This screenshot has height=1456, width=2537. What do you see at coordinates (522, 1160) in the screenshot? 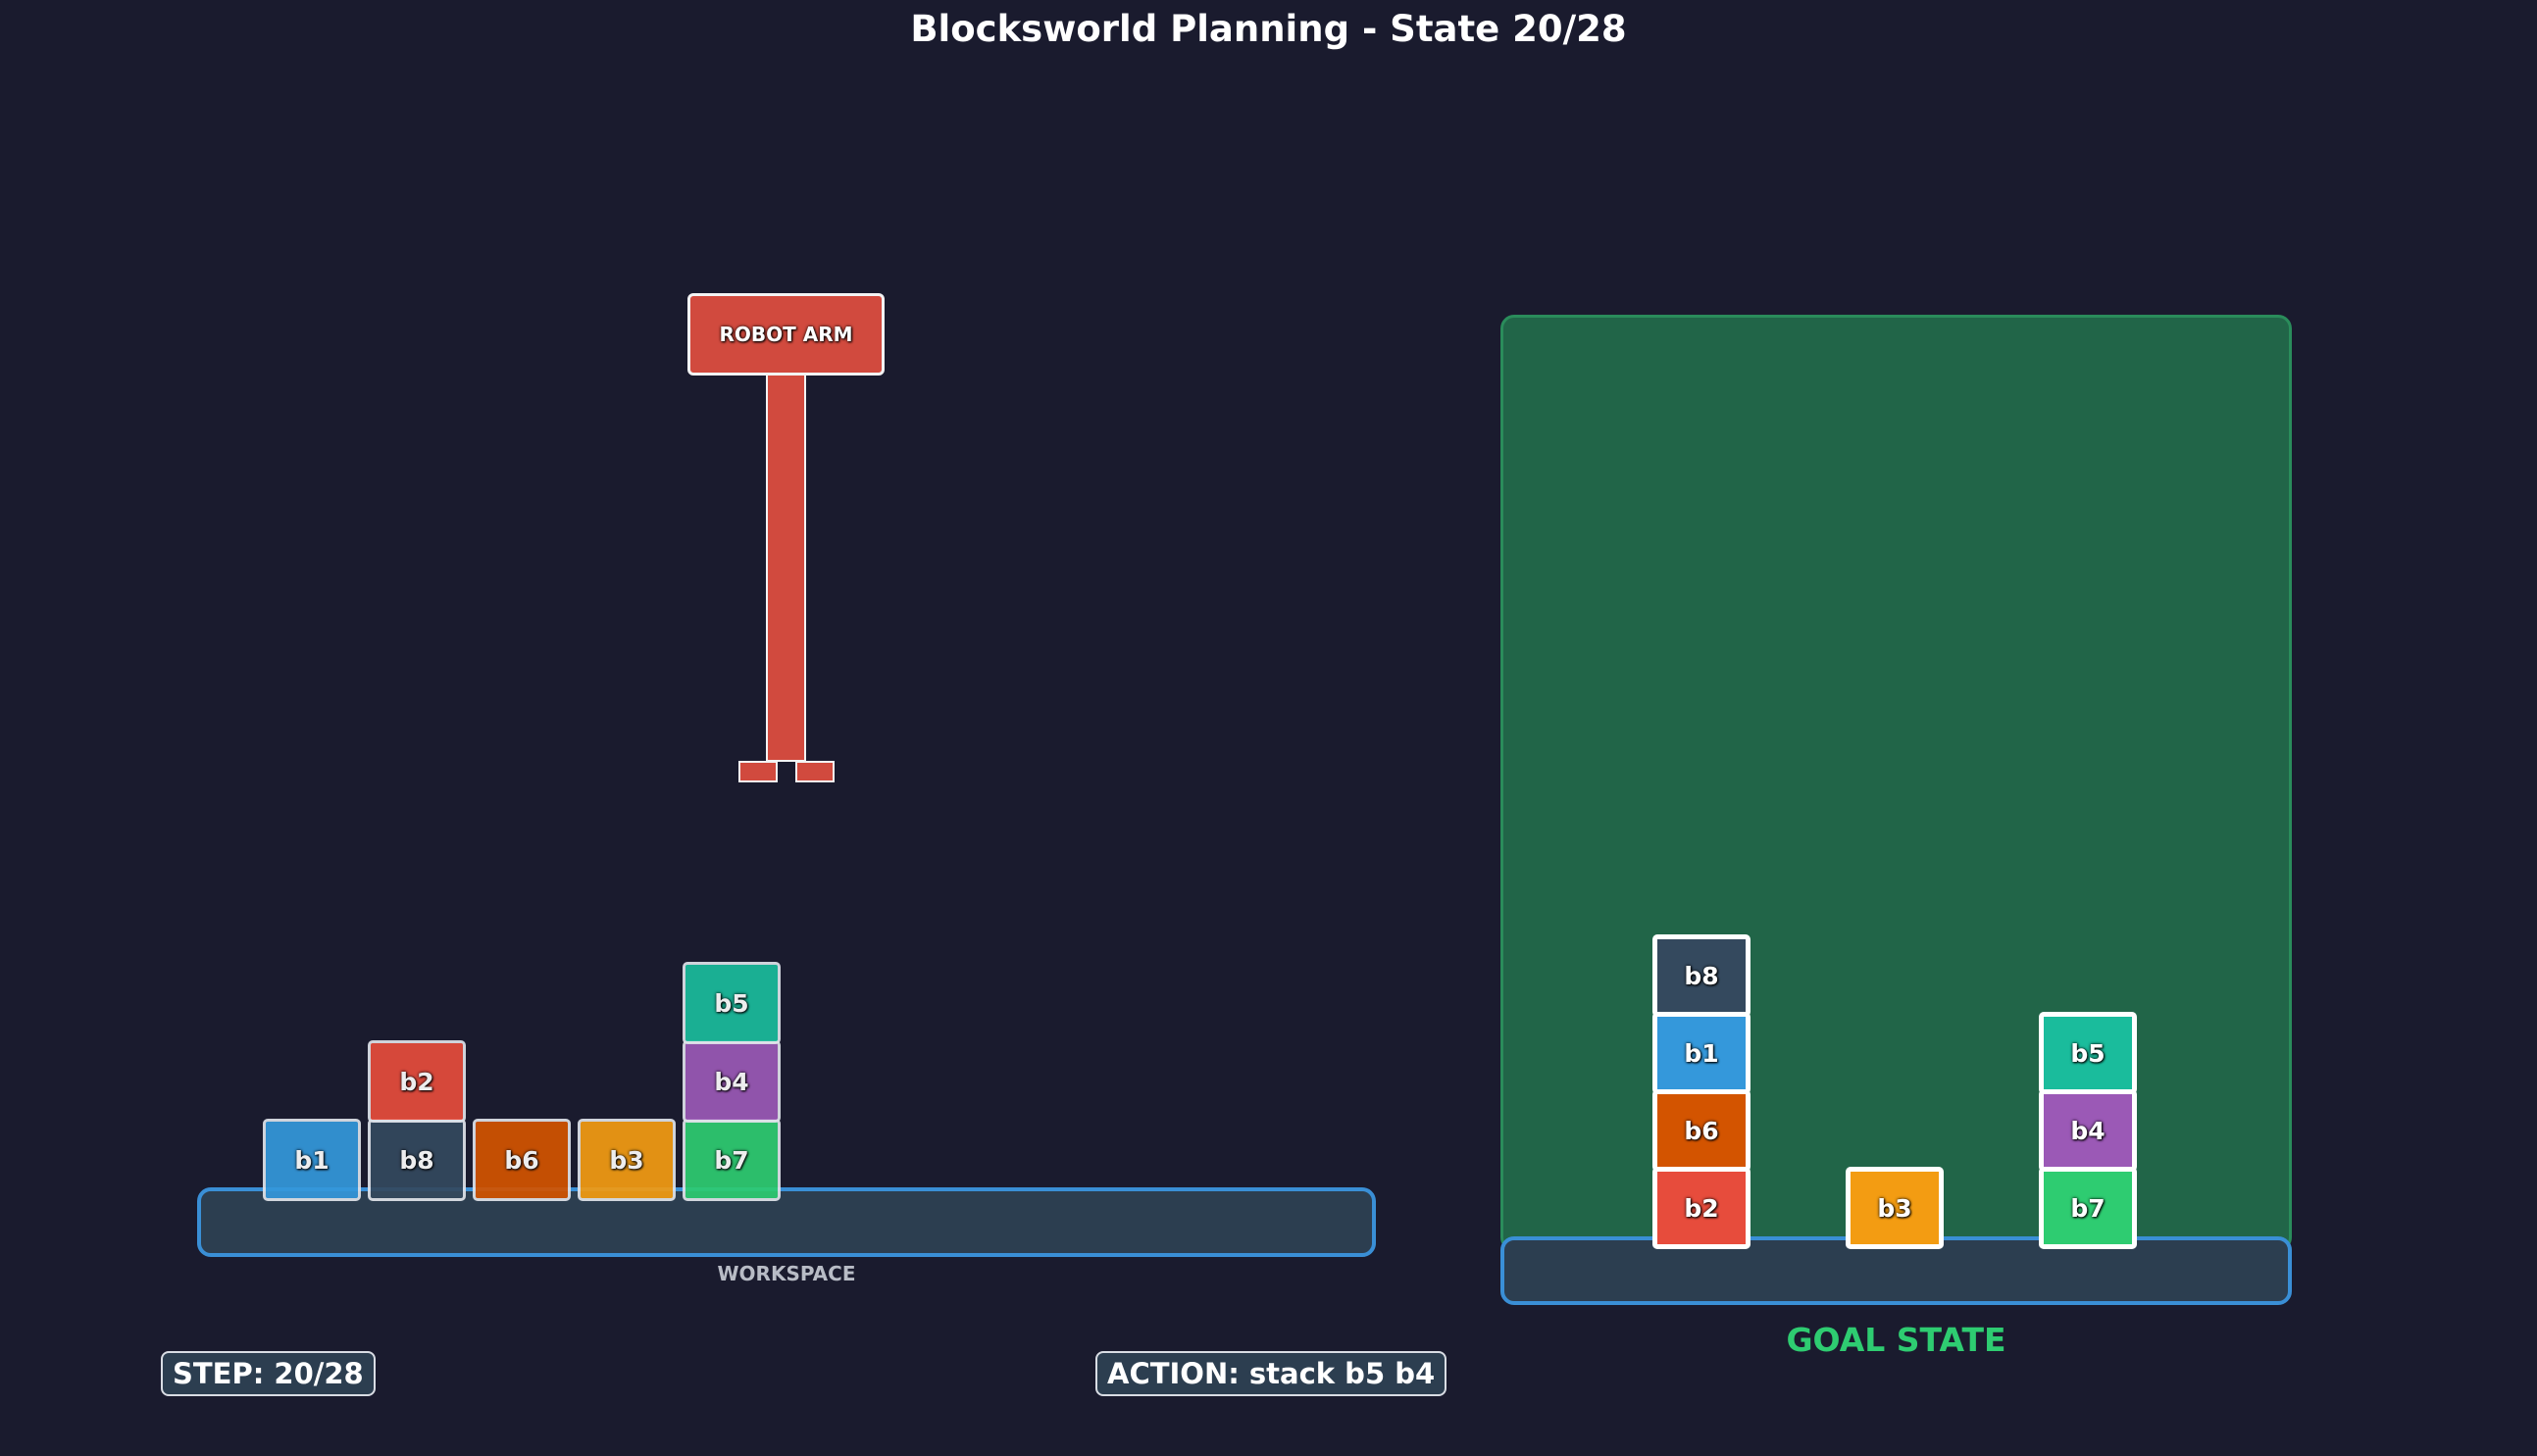
I see `workspace-block-b6: b6` at bounding box center [522, 1160].